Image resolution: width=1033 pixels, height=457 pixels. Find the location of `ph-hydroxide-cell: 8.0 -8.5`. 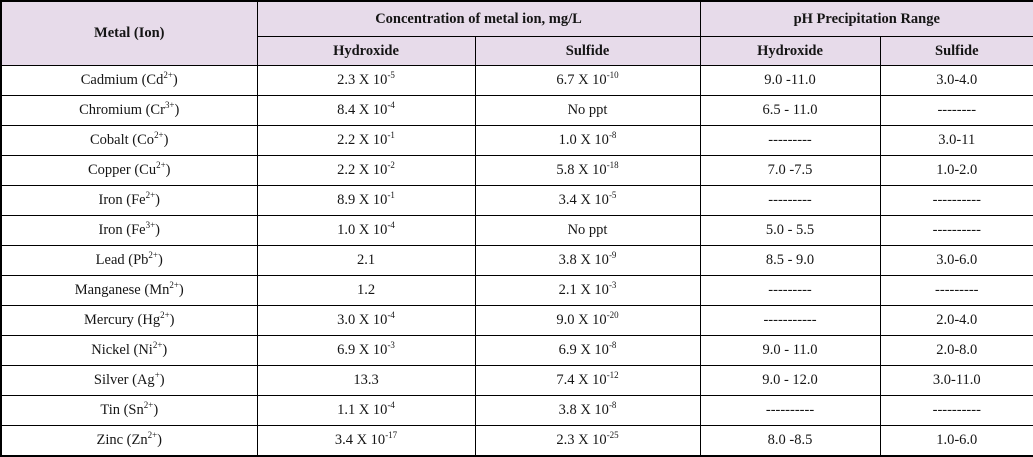

ph-hydroxide-cell: 8.0 -8.5 is located at coordinates (790, 441).